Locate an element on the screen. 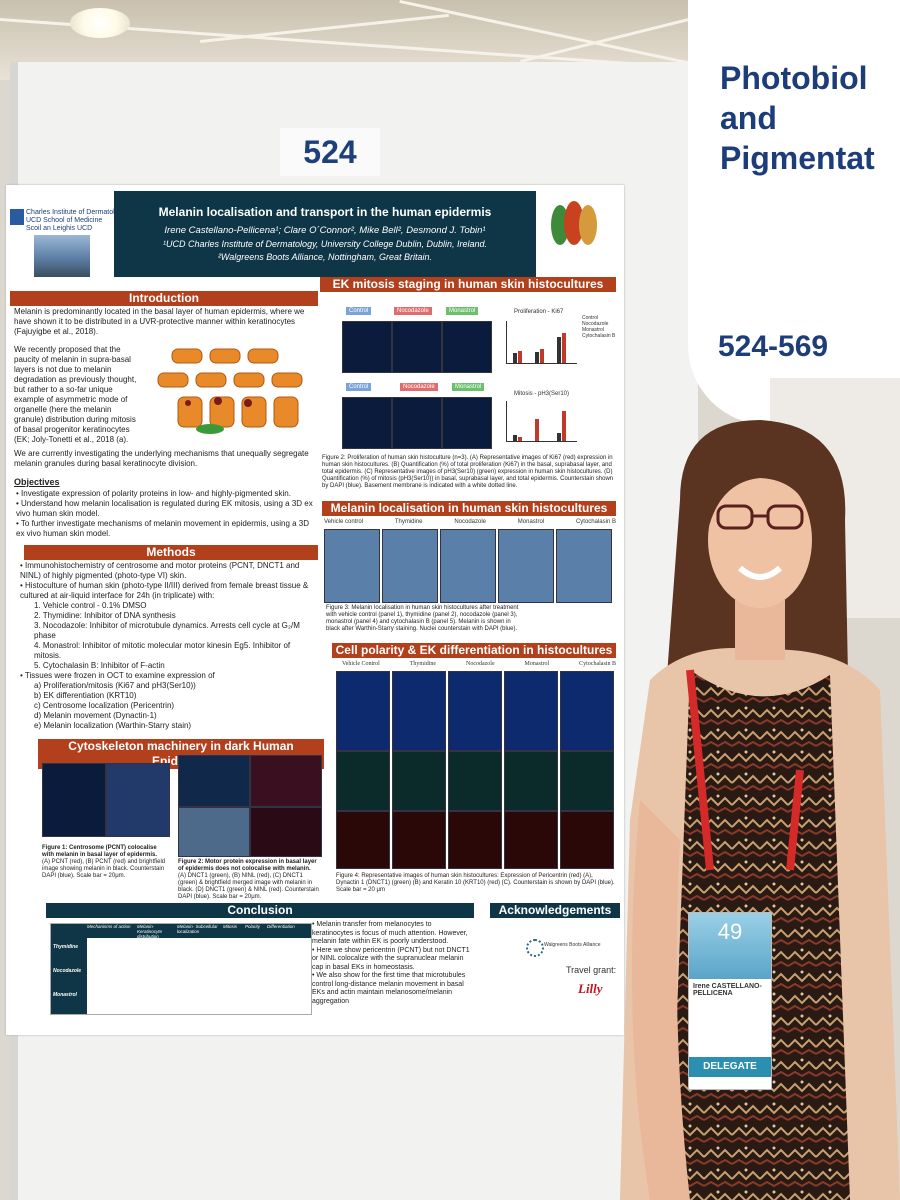 Image resolution: width=900 pixels, height=1200 pixels. ceiling-truss is located at coordinates (324, 28).